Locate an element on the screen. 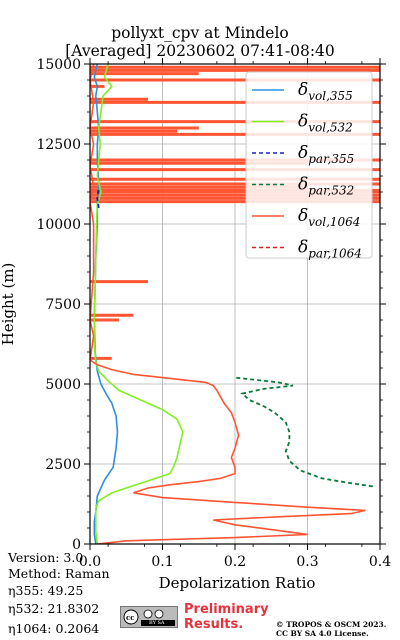 This screenshot has height=640, width=400. y-tick-label: 15000 is located at coordinates (58, 65).